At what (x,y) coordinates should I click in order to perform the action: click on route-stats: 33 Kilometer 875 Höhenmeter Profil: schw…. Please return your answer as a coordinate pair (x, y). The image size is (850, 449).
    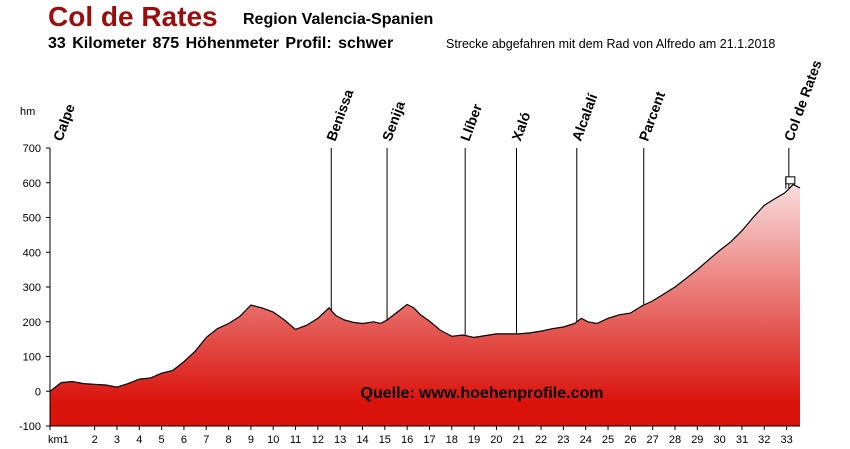
    Looking at the image, I should click on (221, 43).